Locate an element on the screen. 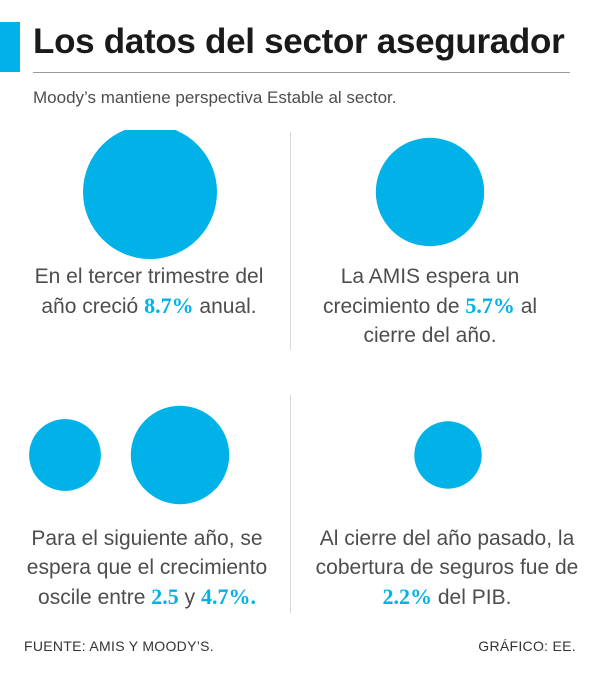 The height and width of the screenshot is (680, 600). panel-3-text-middle: y is located at coordinates (189, 597).